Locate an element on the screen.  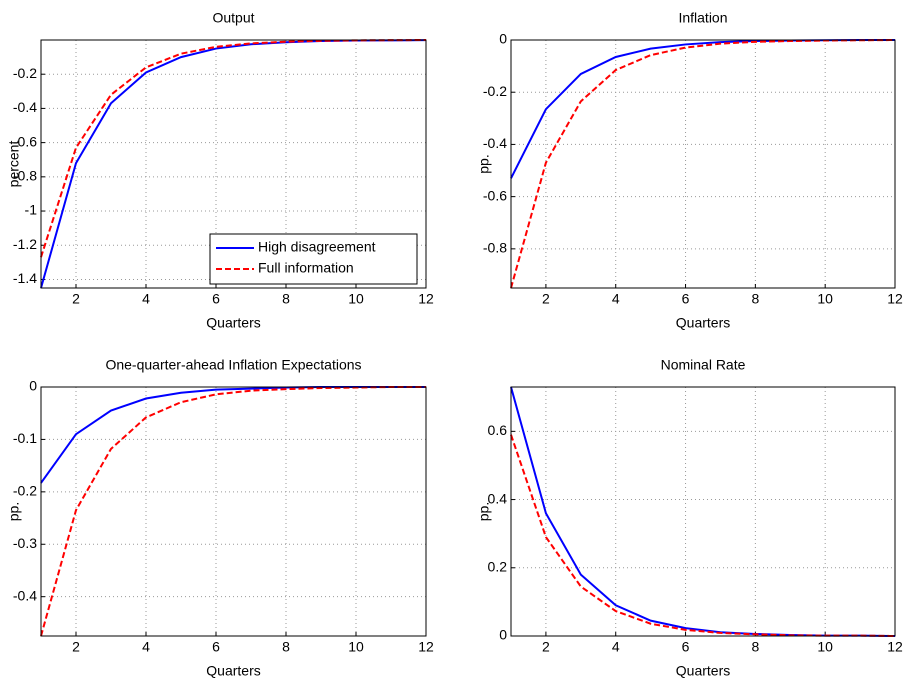
y-tick-label: -0.1 is located at coordinates (25, 438).